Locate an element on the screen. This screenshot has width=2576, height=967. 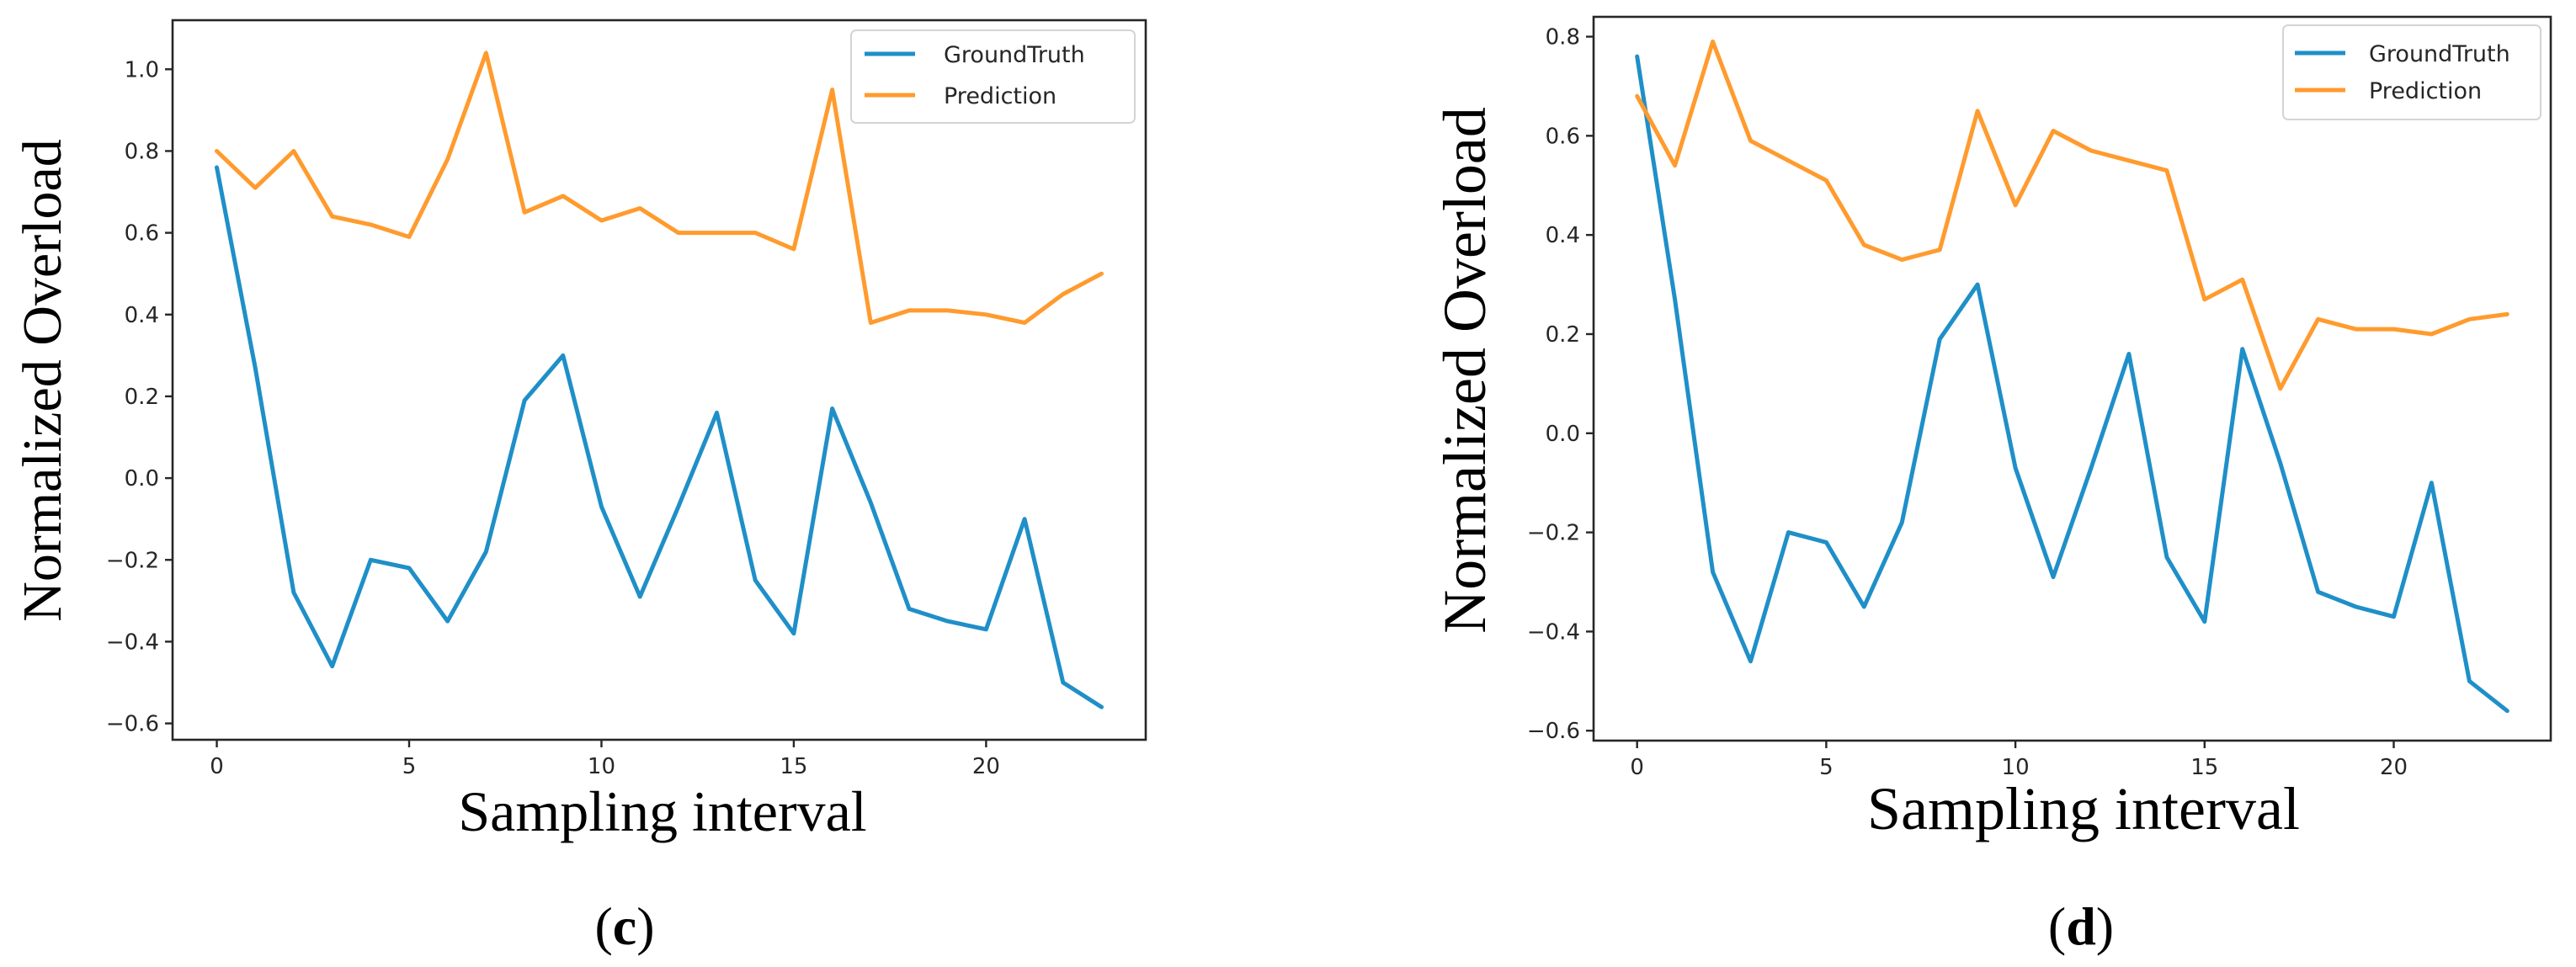
y-tick-label: 1.0 is located at coordinates (142, 69).